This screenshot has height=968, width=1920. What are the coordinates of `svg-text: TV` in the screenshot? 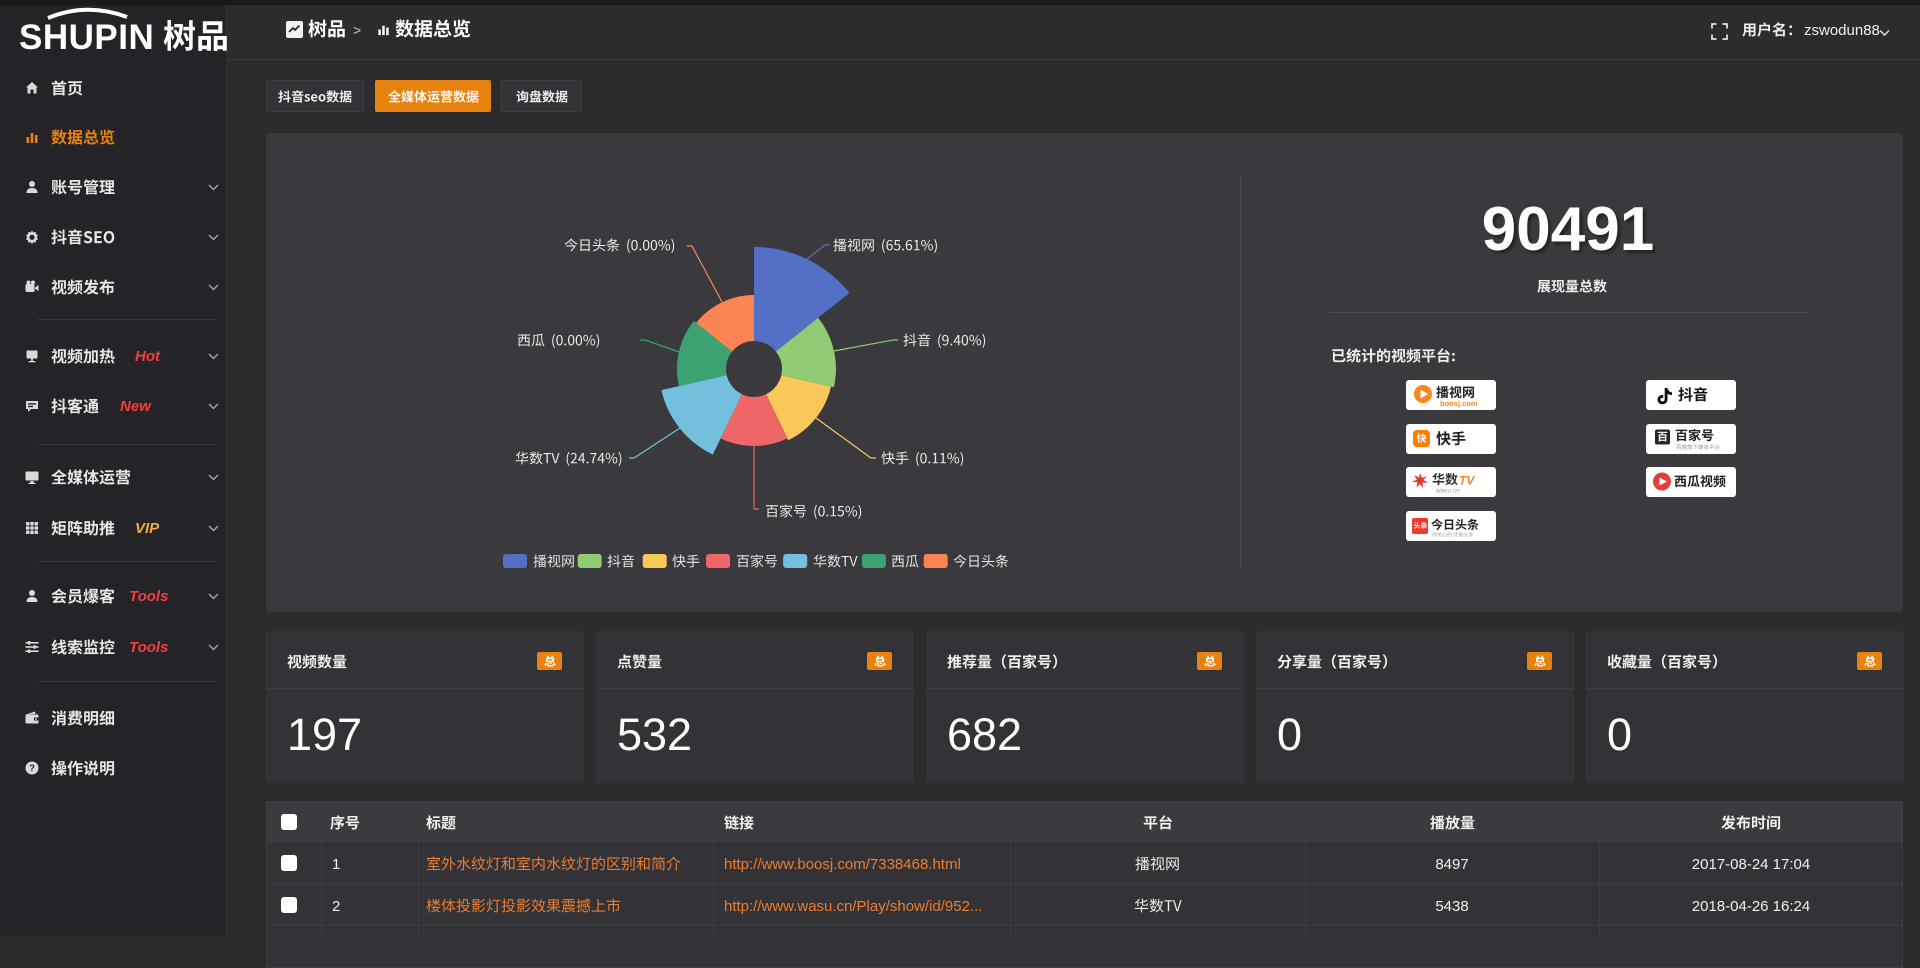 It's located at (1467, 481).